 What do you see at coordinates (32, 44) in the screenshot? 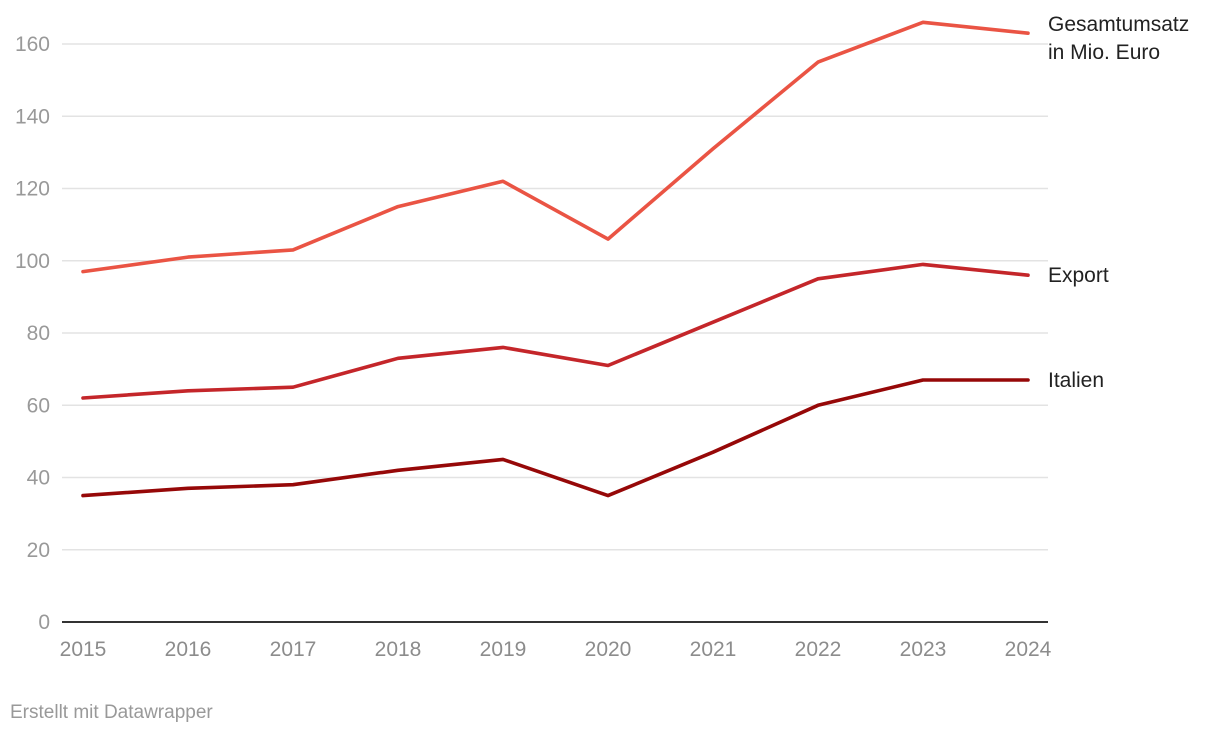
I see `y-tick-label: 160` at bounding box center [32, 44].